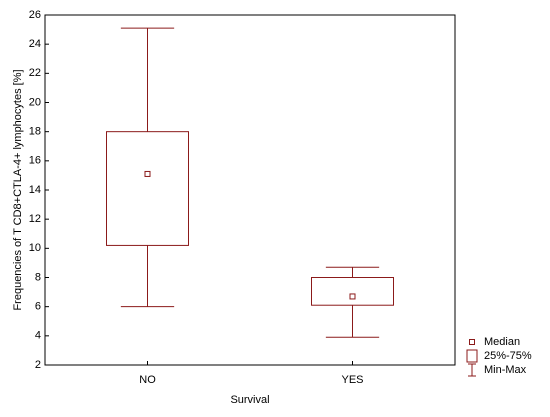 This screenshot has height=417, width=550. What do you see at coordinates (502, 342) in the screenshot?
I see `legend-label: Median` at bounding box center [502, 342].